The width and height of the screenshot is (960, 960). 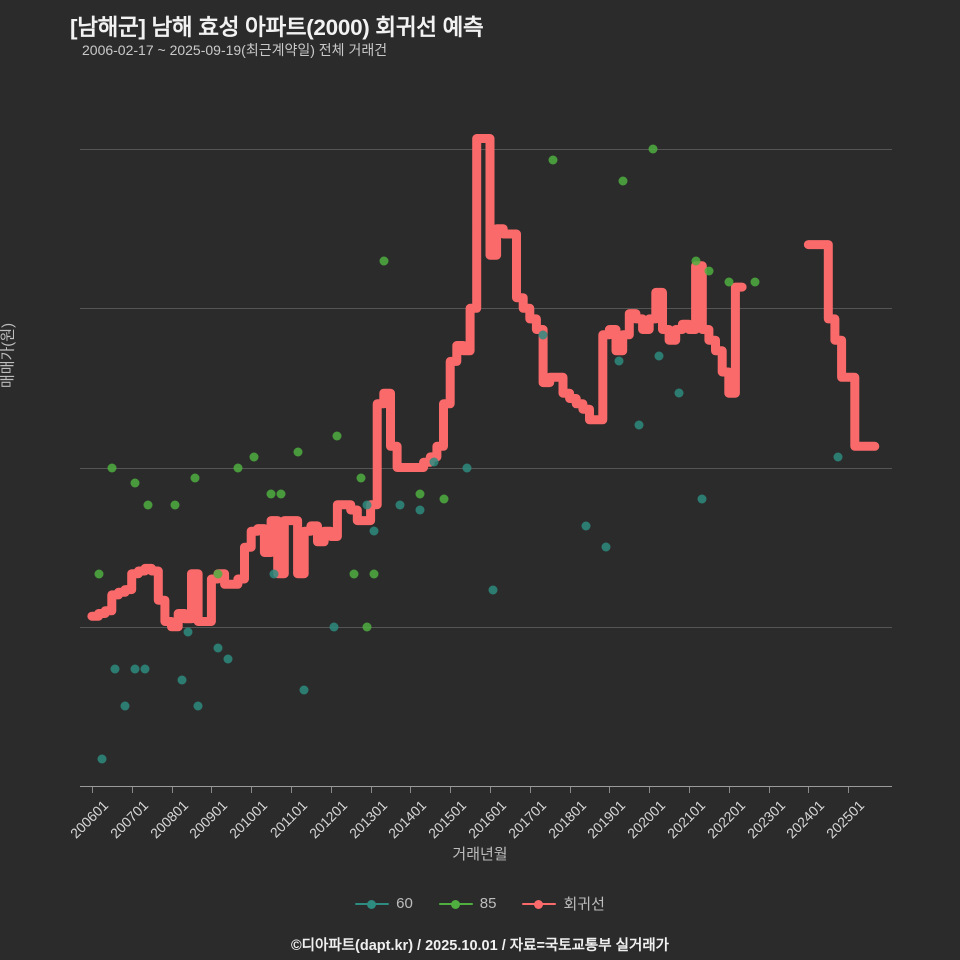 What do you see at coordinates (486, 786) in the screenshot?
I see `x-axis-line` at bounding box center [486, 786].